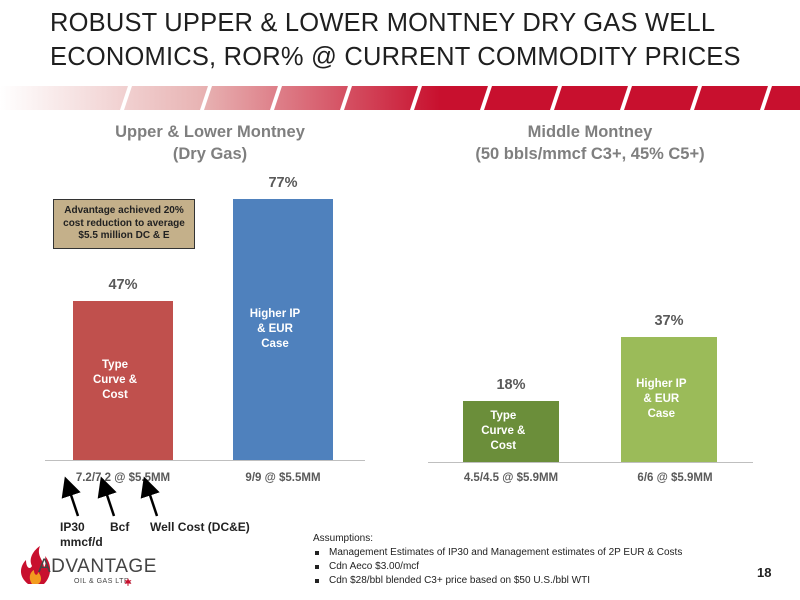 The width and height of the screenshot is (800, 600). What do you see at coordinates (661, 383) in the screenshot?
I see `right-bar-2-text-line1: Higher IP` at bounding box center [661, 383].